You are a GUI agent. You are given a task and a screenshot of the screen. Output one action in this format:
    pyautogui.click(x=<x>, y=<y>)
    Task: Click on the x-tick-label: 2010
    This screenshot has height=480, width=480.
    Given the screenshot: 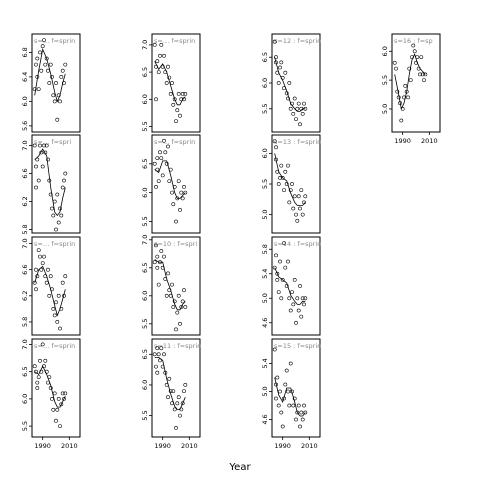 What is the action you would take?
    pyautogui.click(x=309, y=446)
    